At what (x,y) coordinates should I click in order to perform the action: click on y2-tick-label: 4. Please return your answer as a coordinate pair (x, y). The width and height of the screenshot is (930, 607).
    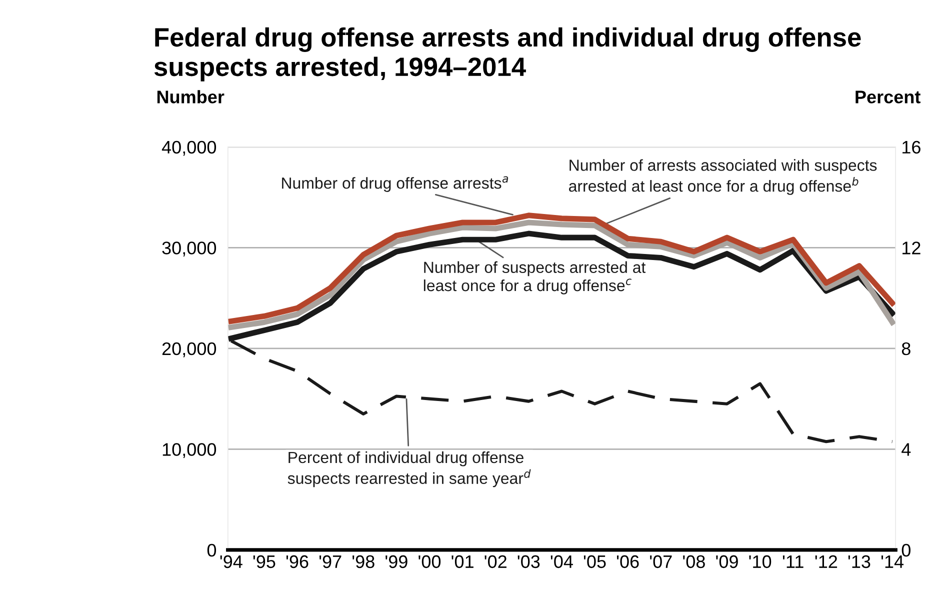
    Looking at the image, I should click on (906, 449).